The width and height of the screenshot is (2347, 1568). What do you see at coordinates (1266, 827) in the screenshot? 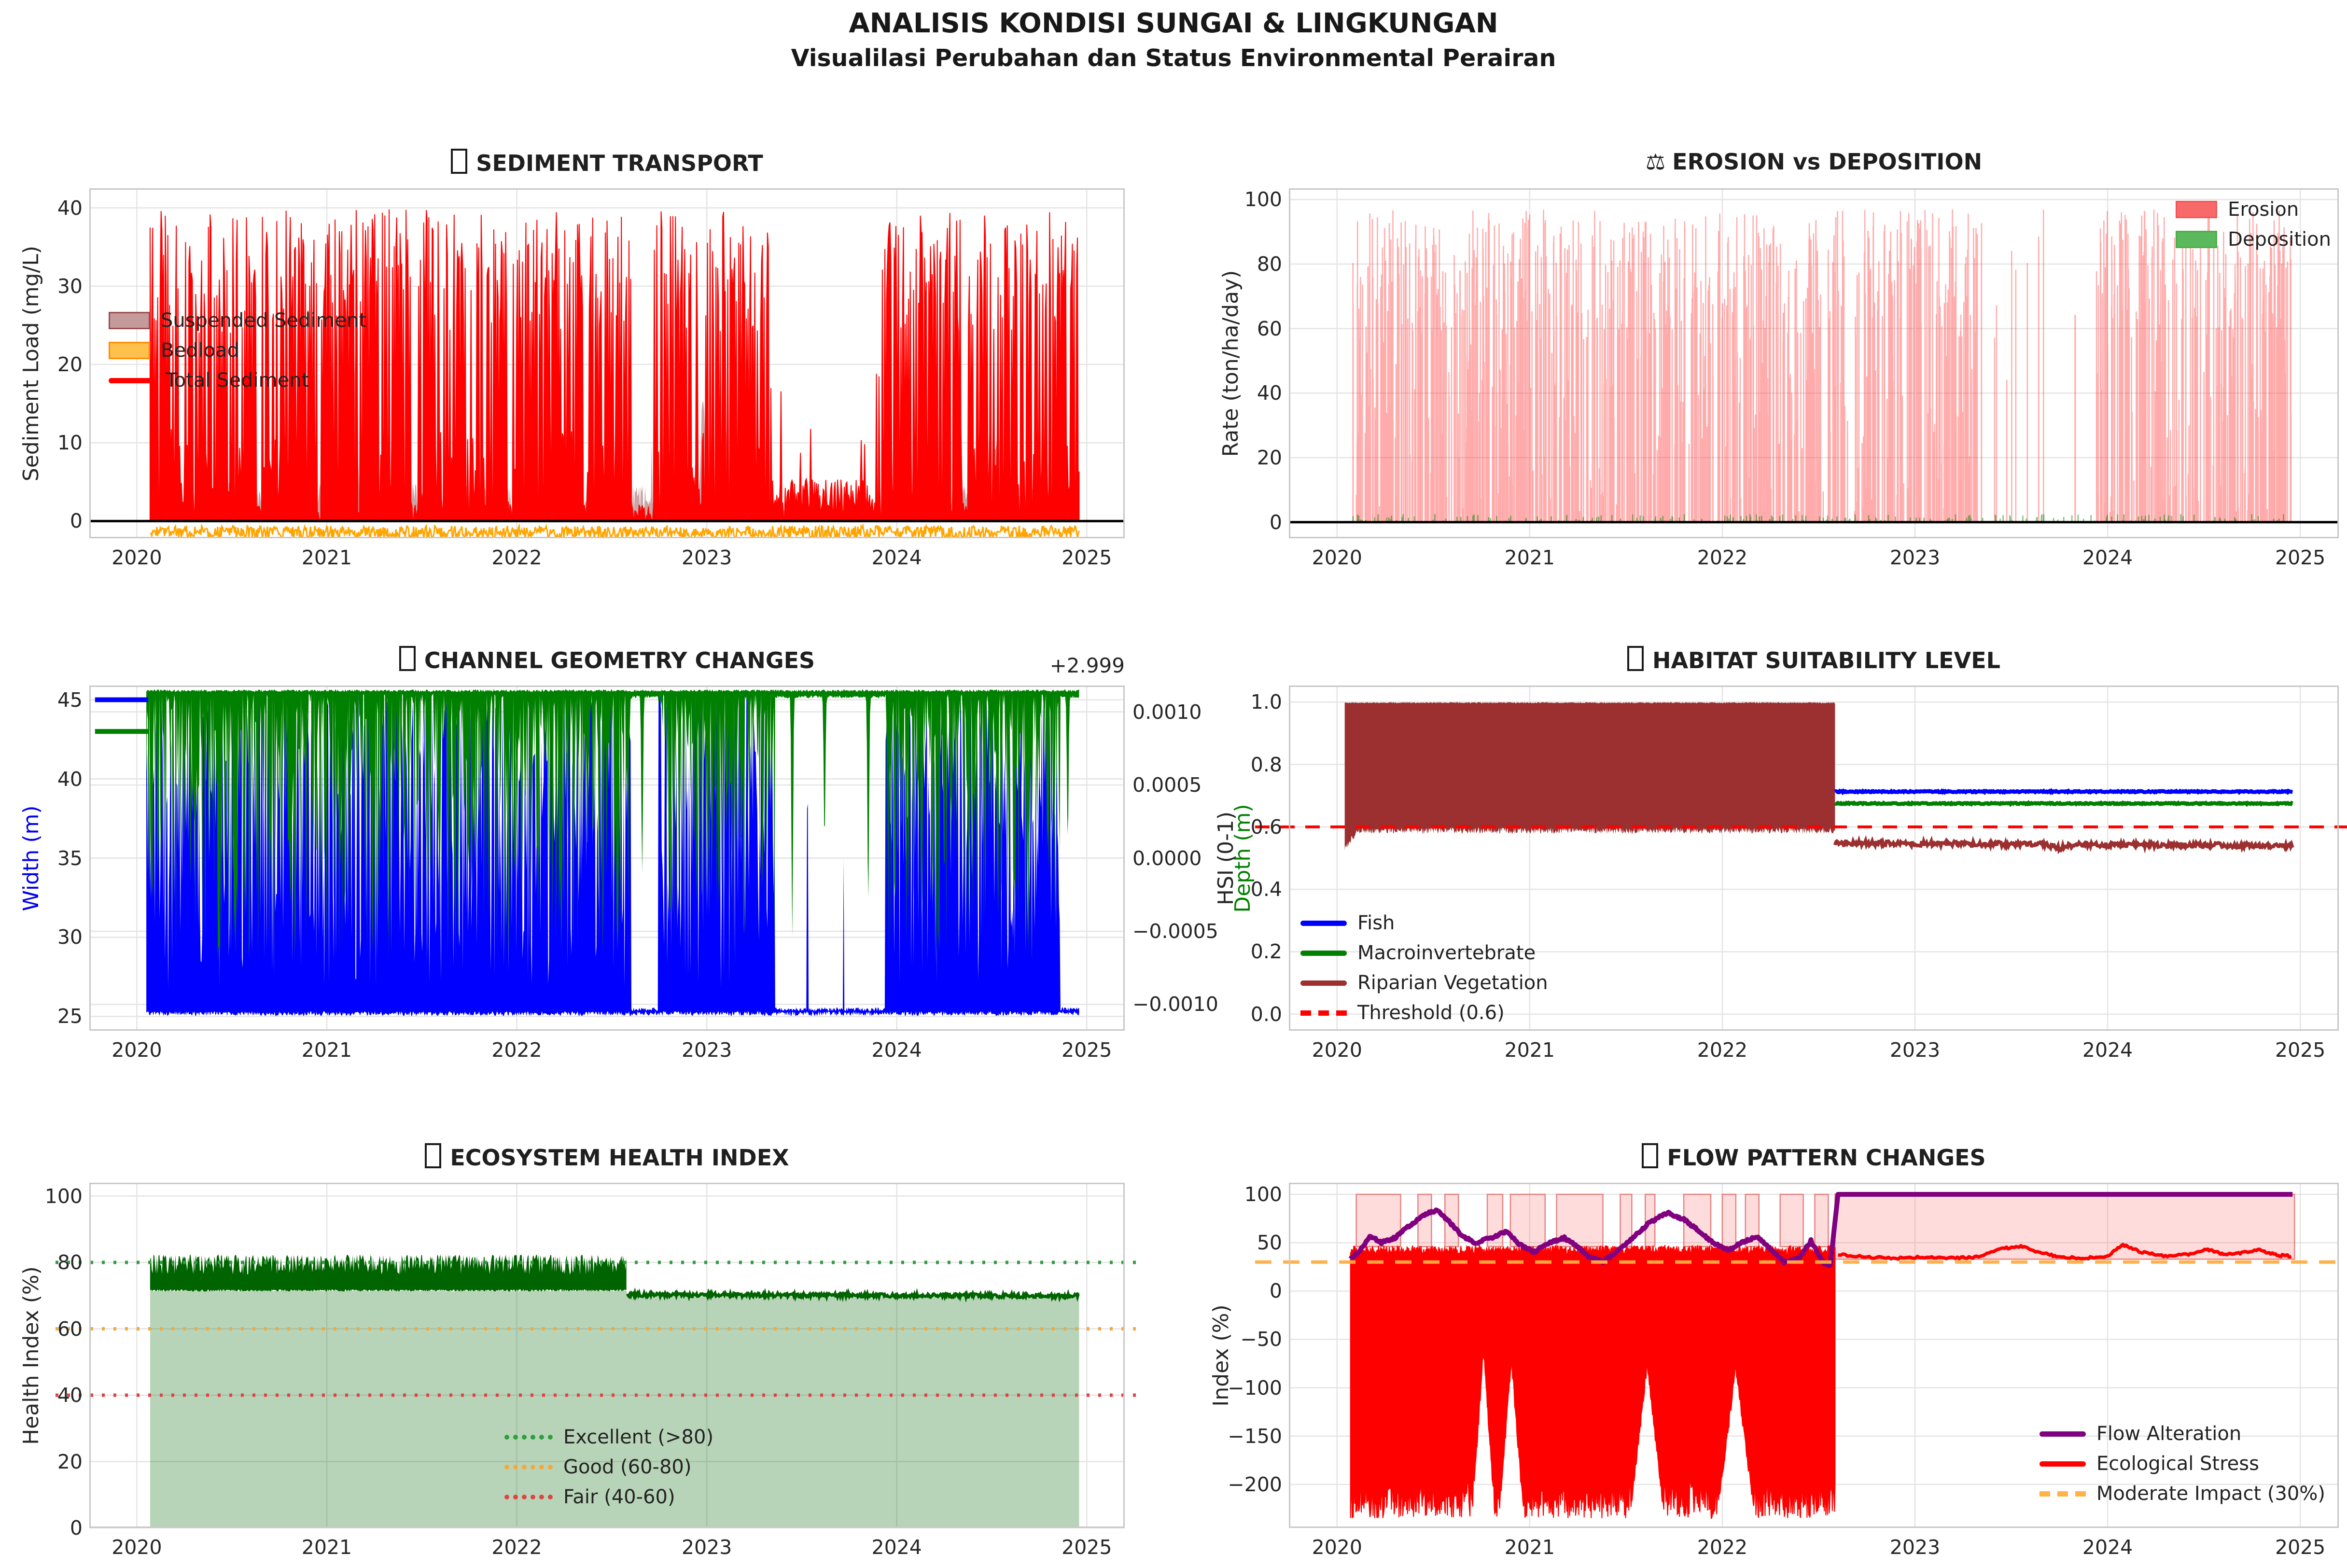
I see `y-tick-label: 0.6` at bounding box center [1266, 827].